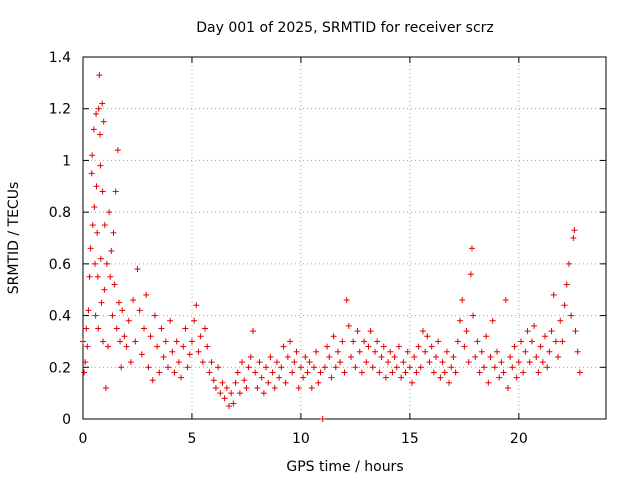 The height and width of the screenshot is (480, 640). I want to click on x-tick-label: 15, so click(410, 439).